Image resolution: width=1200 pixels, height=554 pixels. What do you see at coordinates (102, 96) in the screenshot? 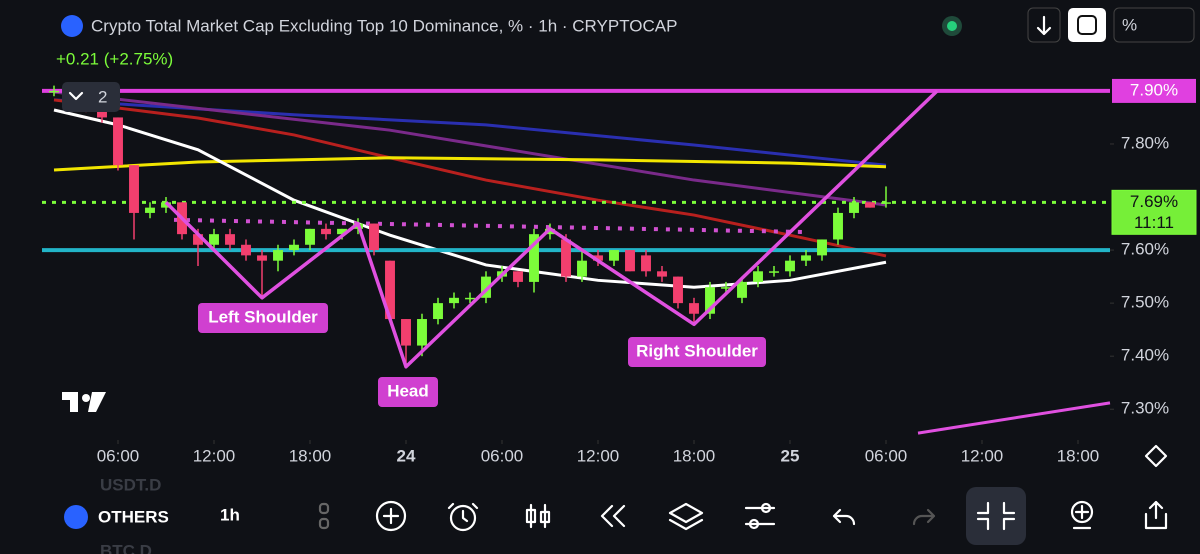
I see `indicator-count: 2` at bounding box center [102, 96].